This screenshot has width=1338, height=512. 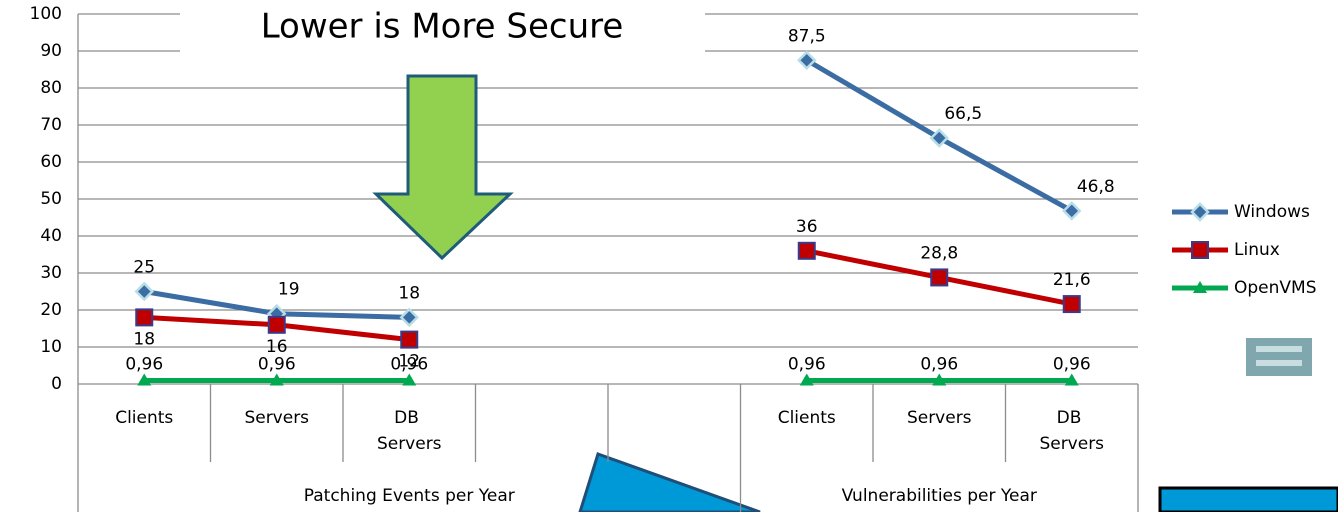 I want to click on data-label: 21,6, so click(x=1072, y=280).